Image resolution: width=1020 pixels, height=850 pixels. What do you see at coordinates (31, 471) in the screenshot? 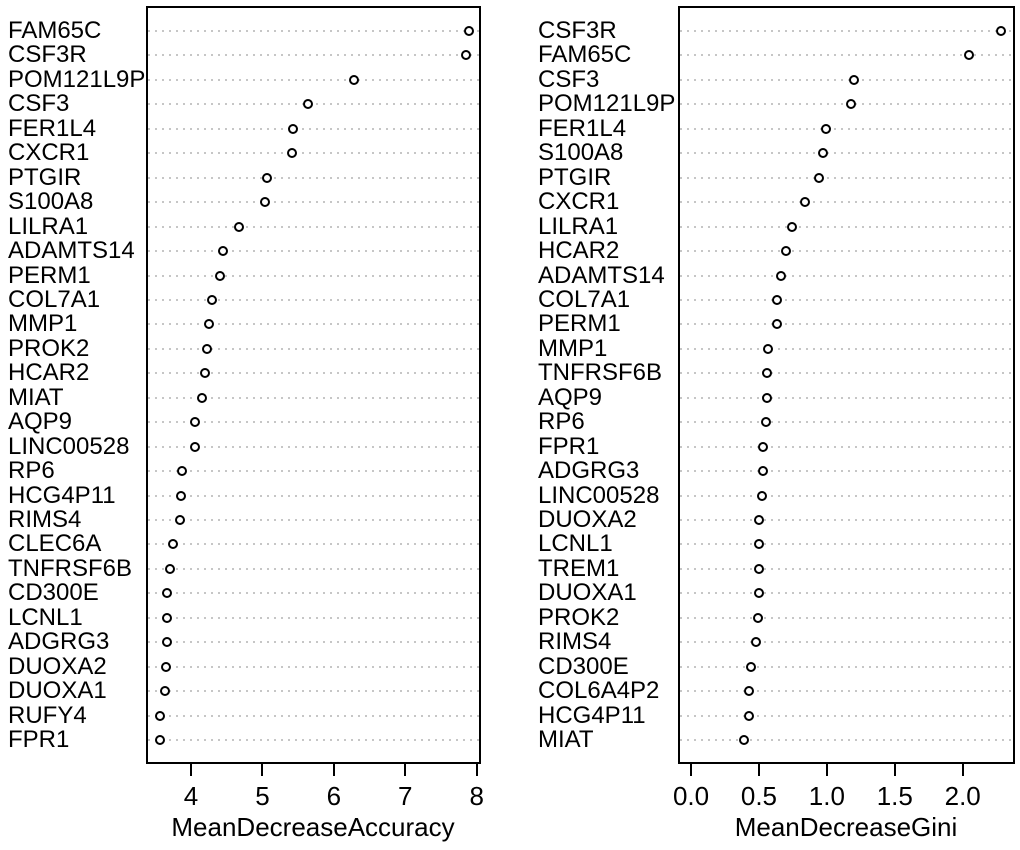
I see `row-label: RP6` at bounding box center [31, 471].